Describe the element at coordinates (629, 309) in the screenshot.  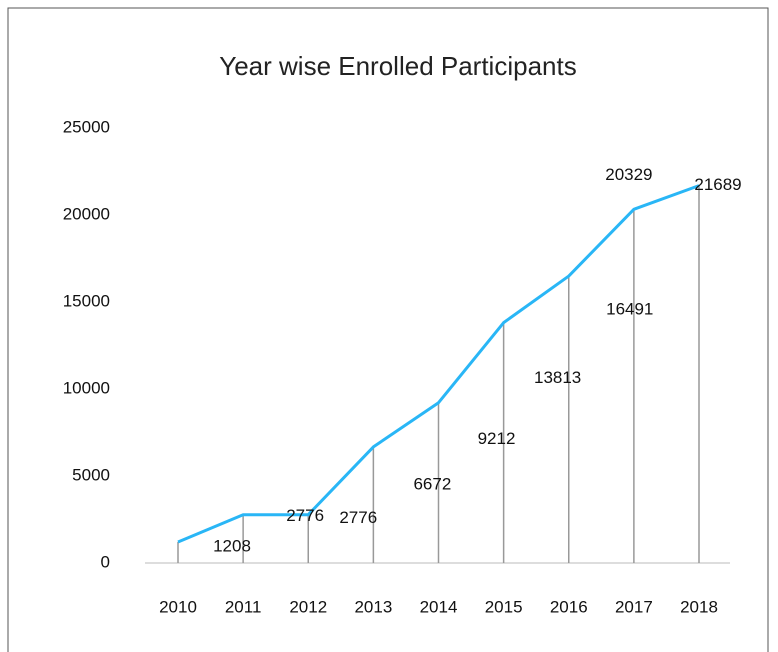
I see `data-label: 16491` at that location.